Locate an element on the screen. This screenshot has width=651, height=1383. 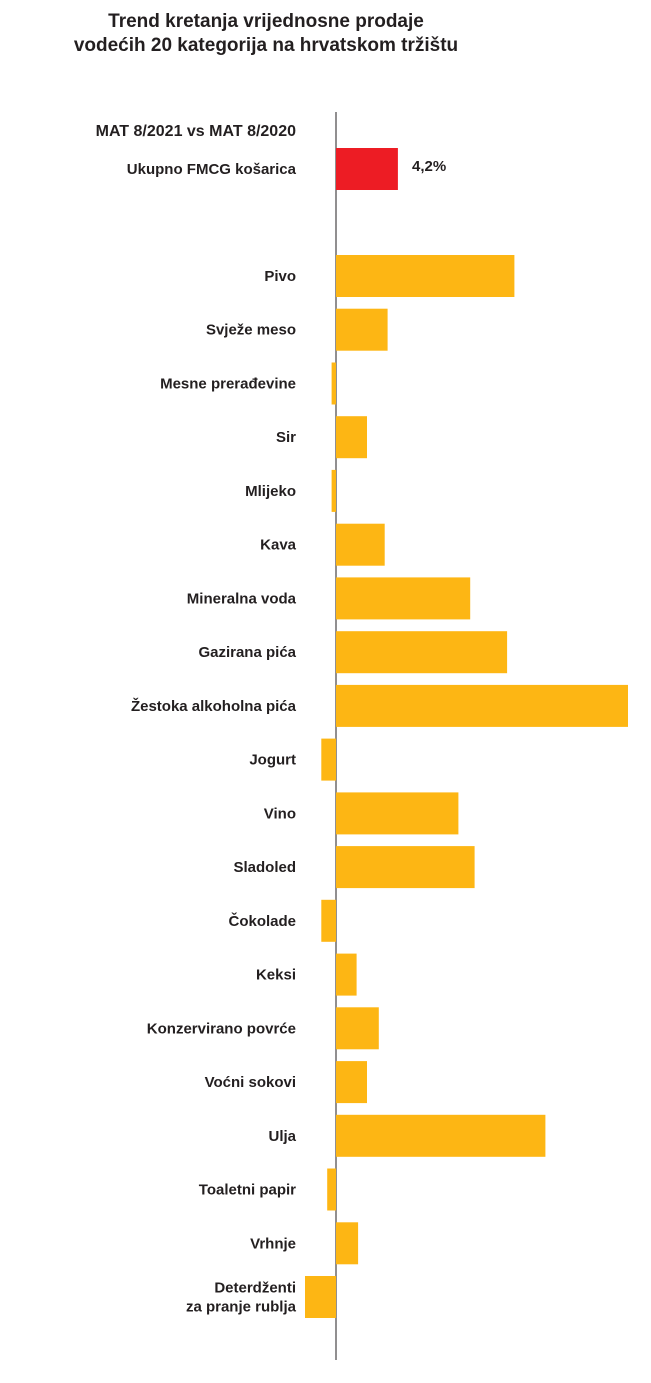
category-label: Deterdženti za pranje rublja is located at coordinates (241, 1298).